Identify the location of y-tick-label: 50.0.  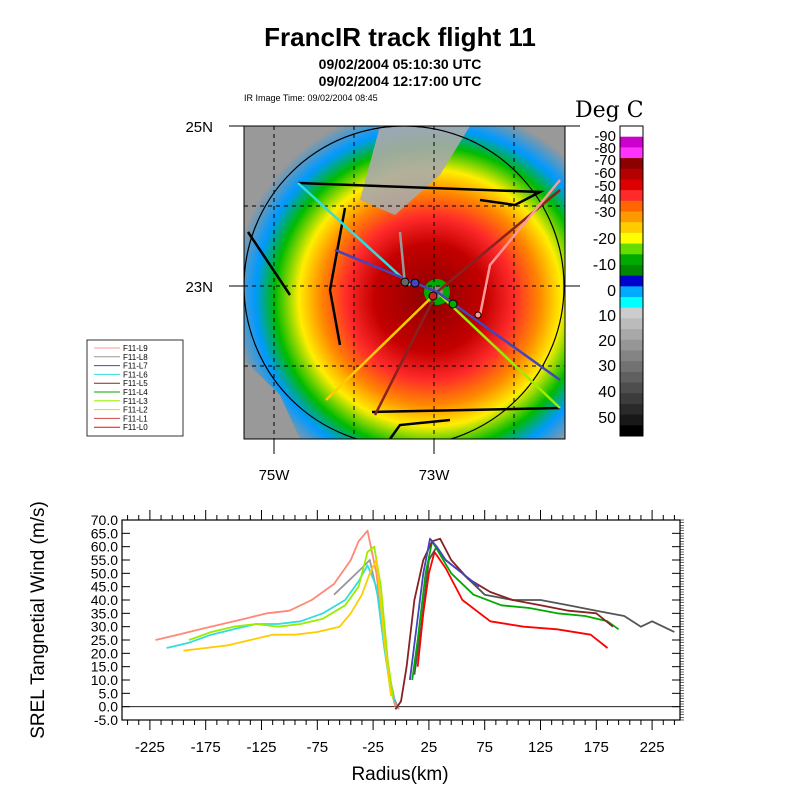
(104, 573).